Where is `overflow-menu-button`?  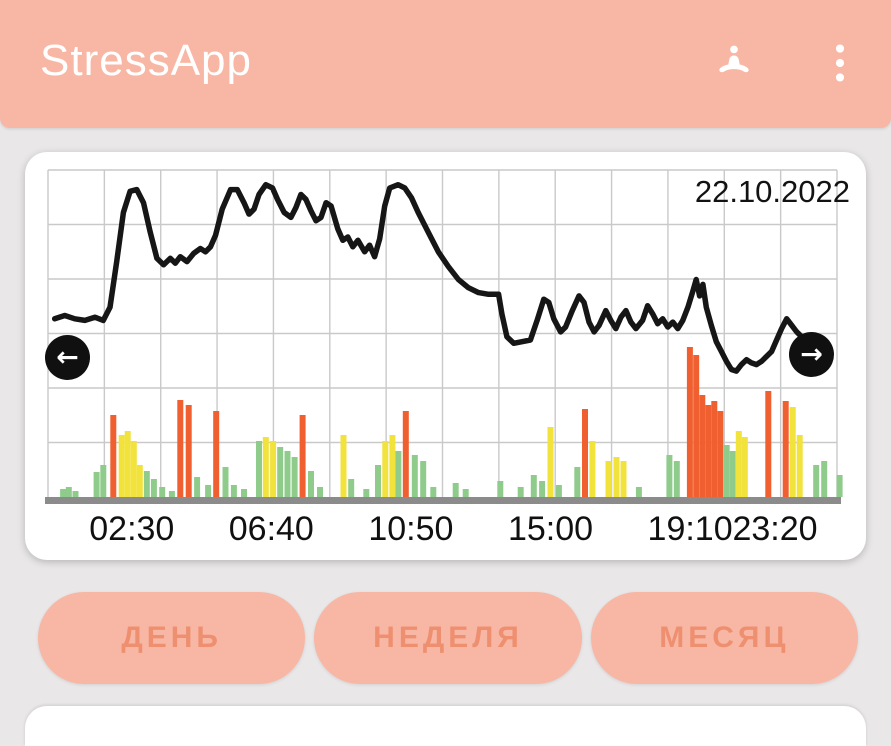
overflow-menu-button is located at coordinates (840, 64).